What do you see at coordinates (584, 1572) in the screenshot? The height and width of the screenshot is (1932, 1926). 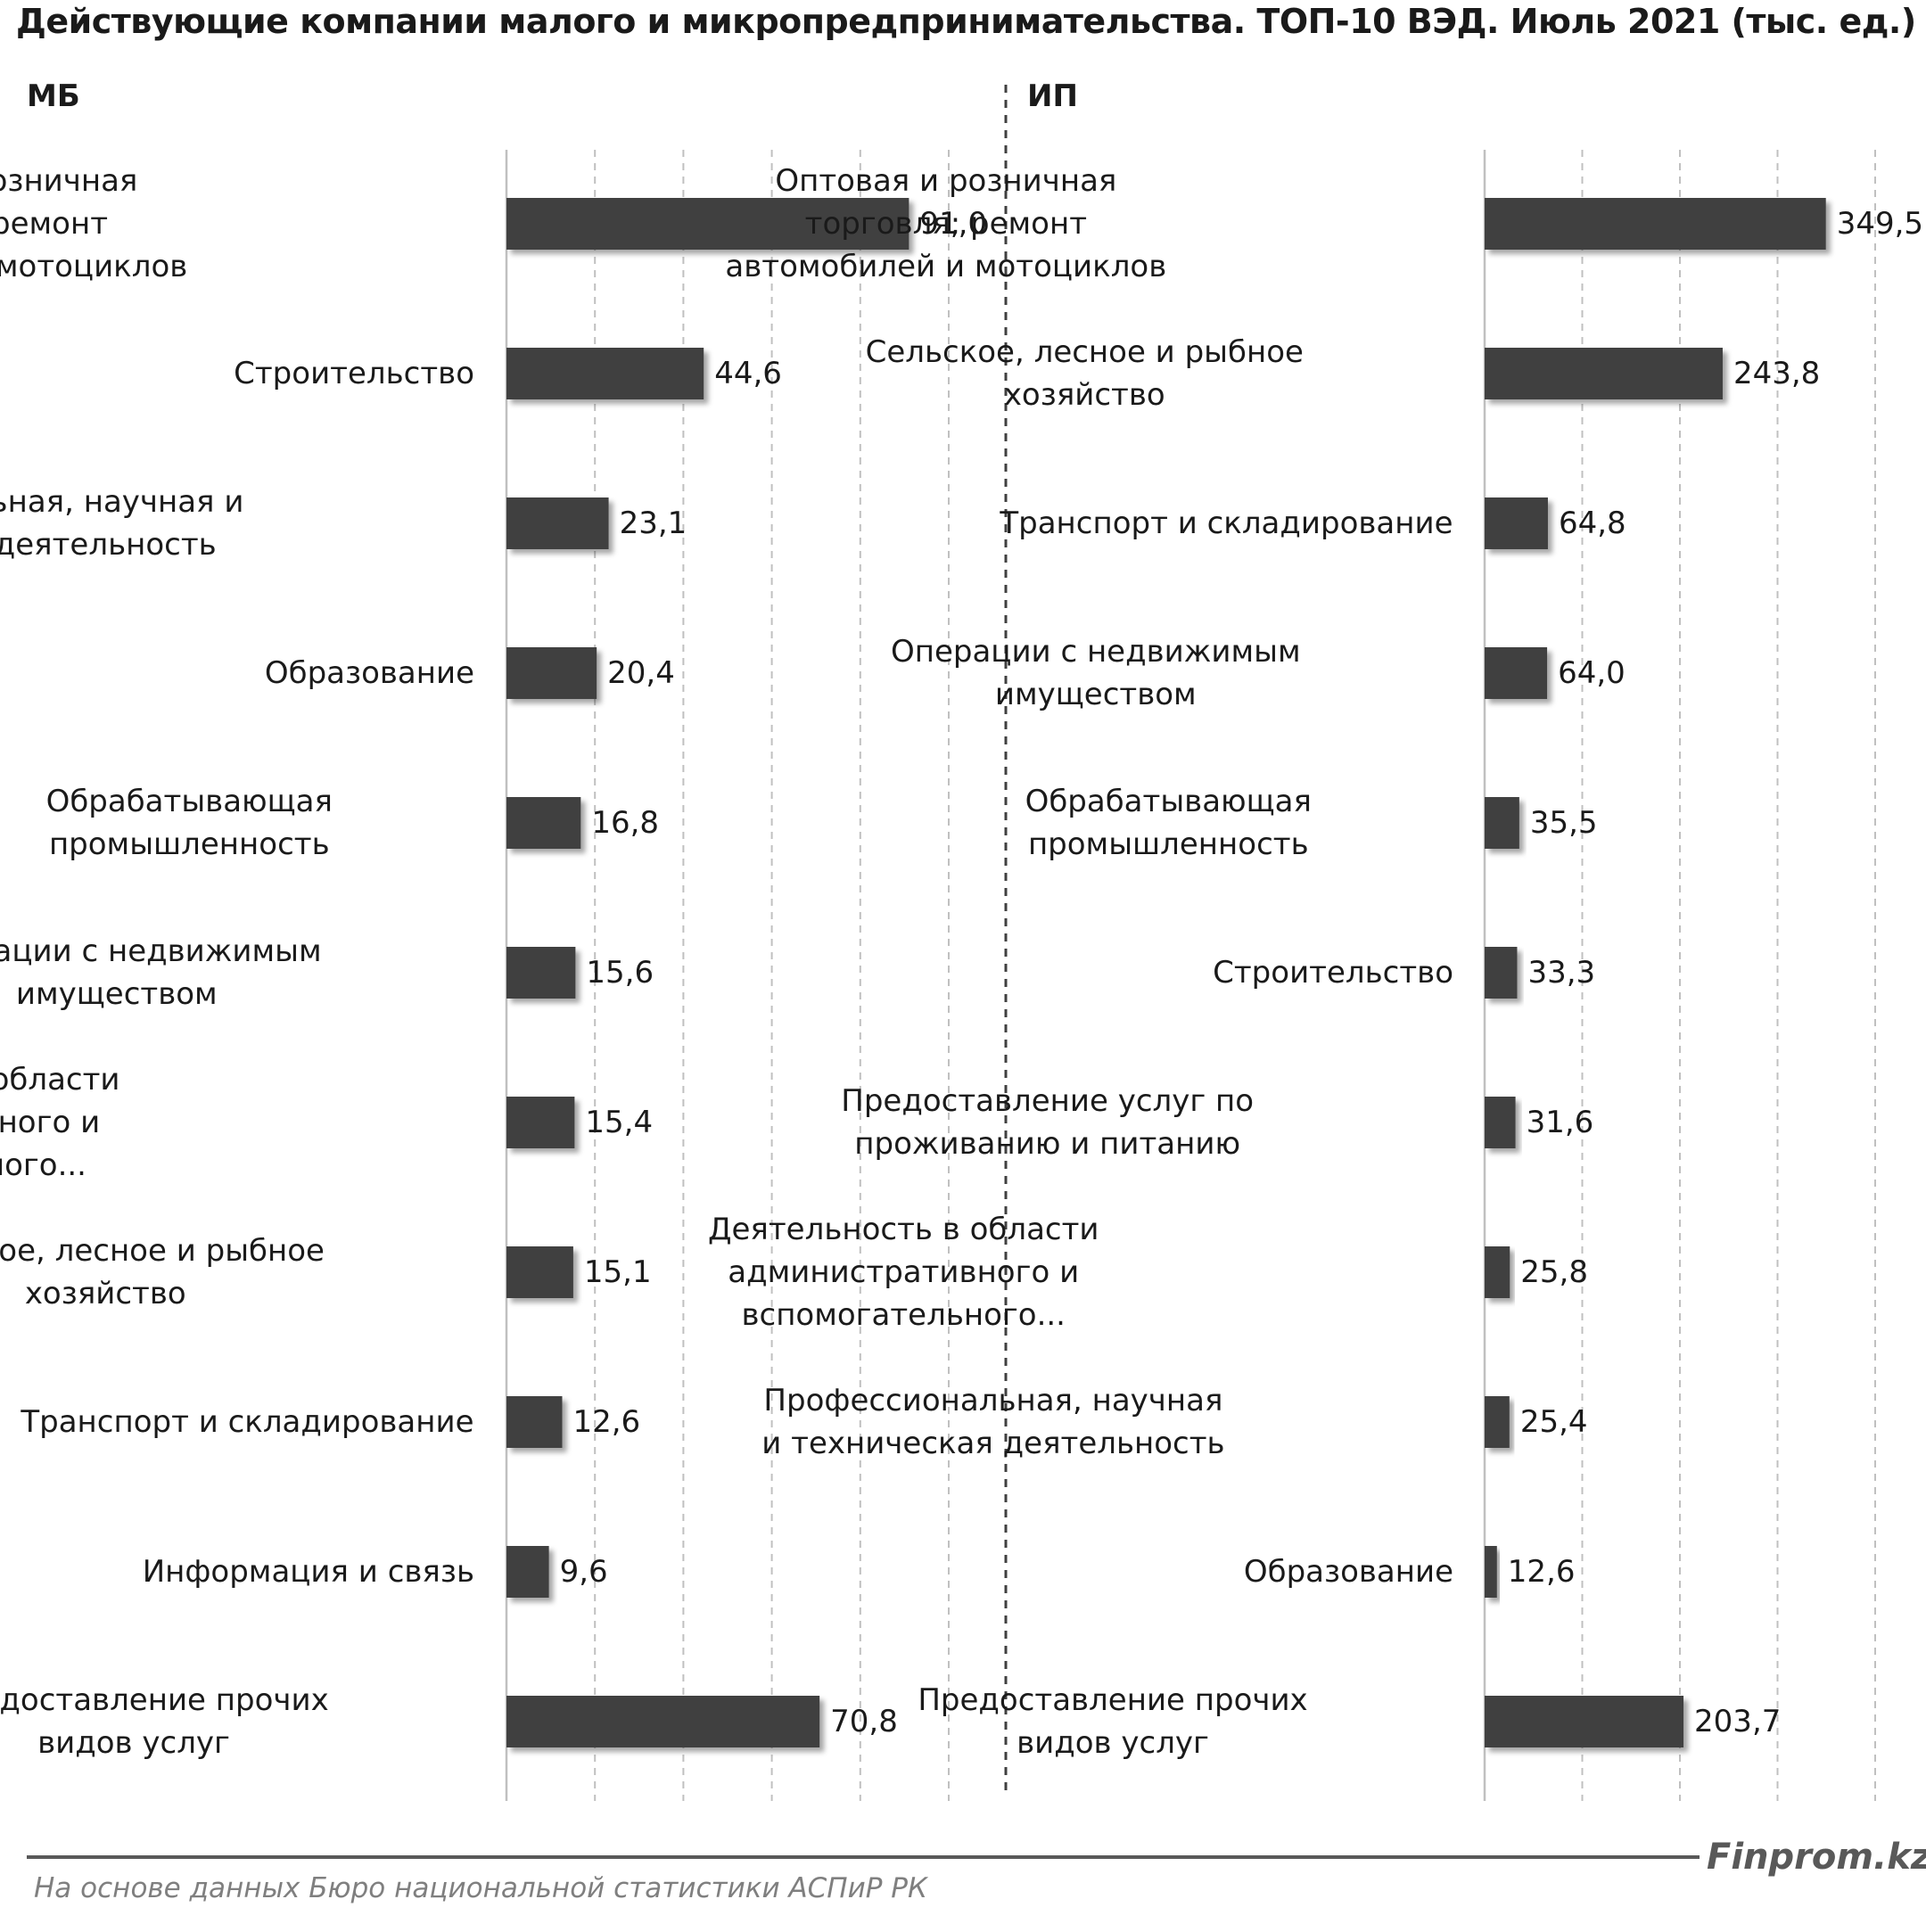 I see `value-label: 9,6` at bounding box center [584, 1572].